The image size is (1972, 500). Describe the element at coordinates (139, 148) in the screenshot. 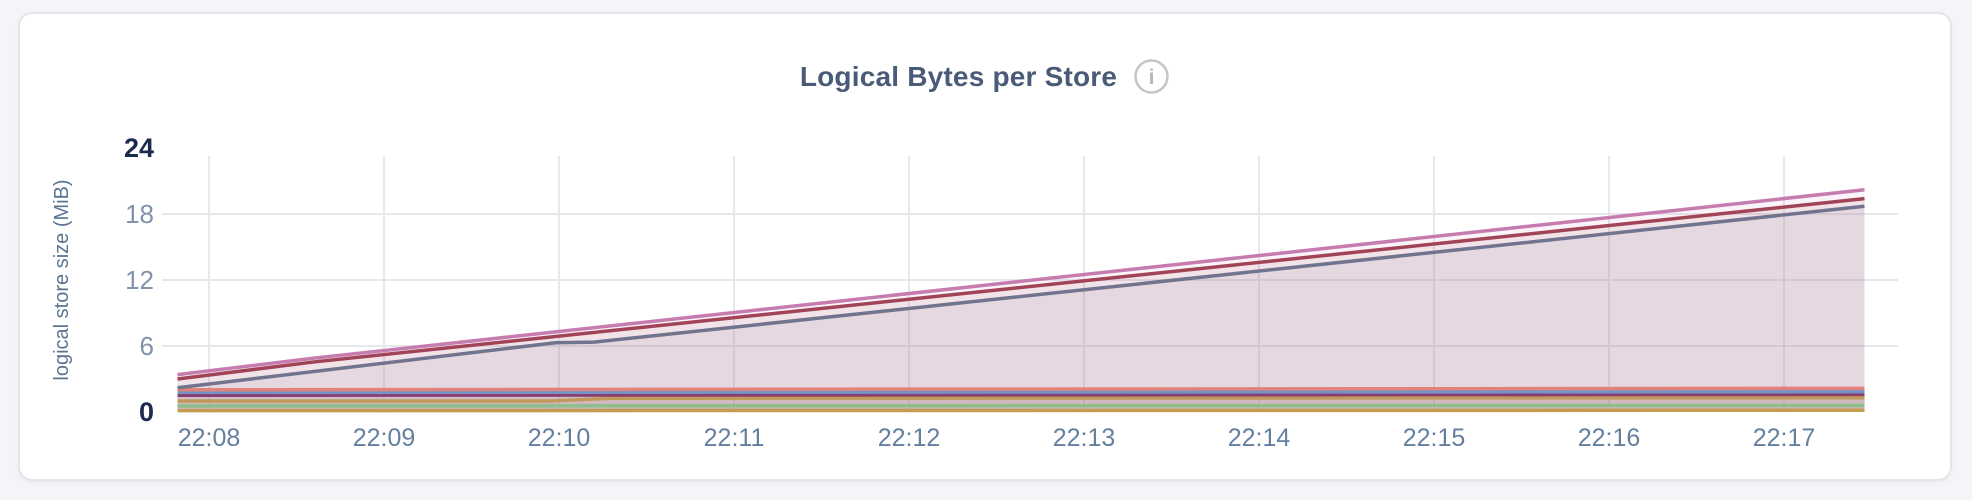

I see `y-tick-label: 24` at that location.